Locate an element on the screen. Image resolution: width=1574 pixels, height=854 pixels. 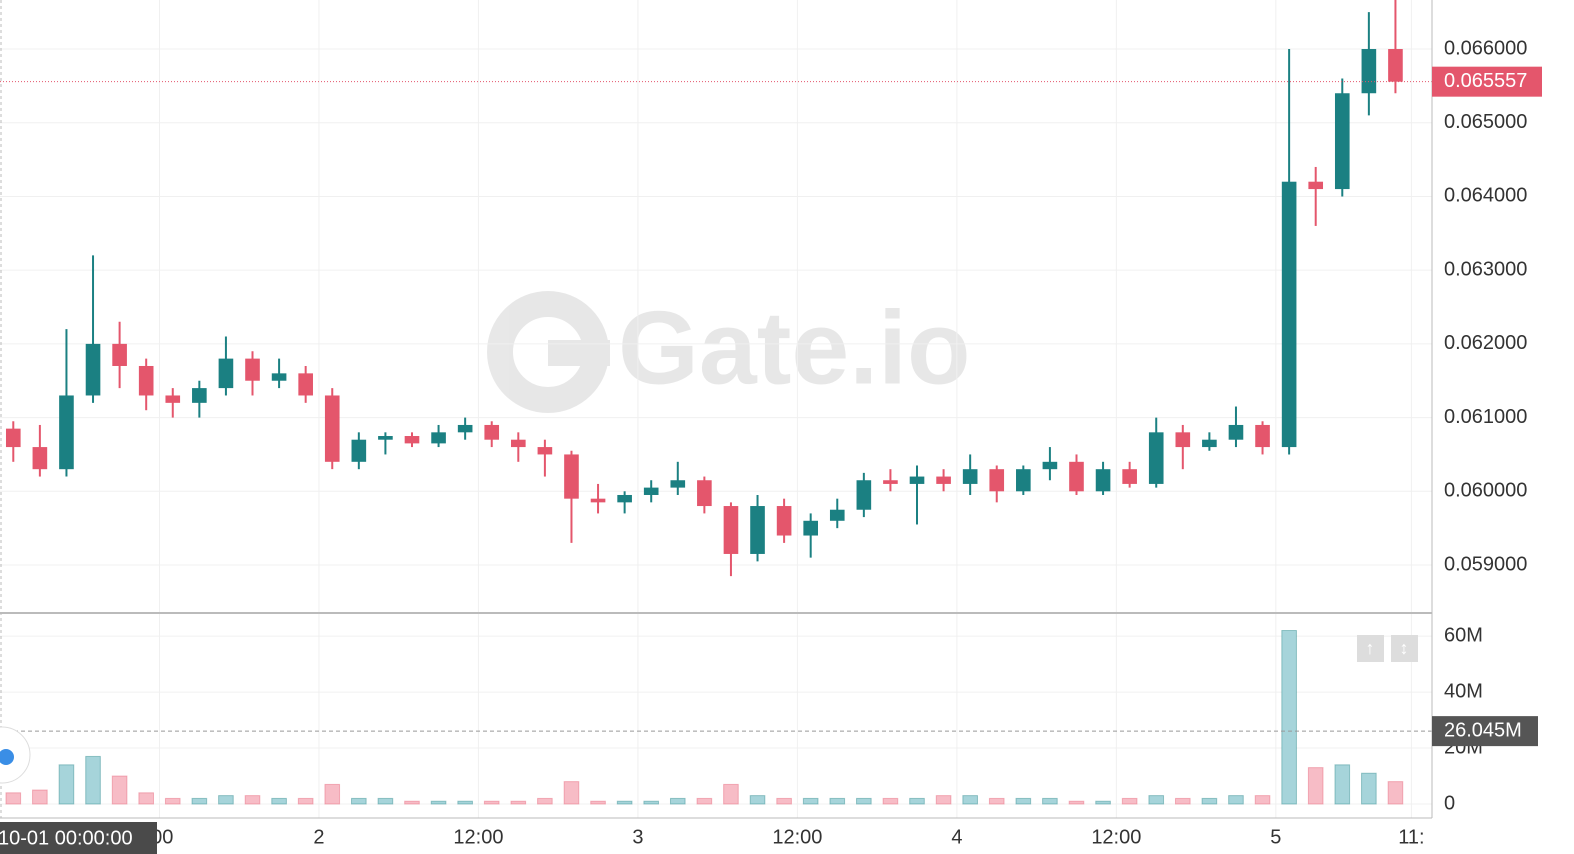
last-volume-label: 26.045M is located at coordinates (1483, 730).